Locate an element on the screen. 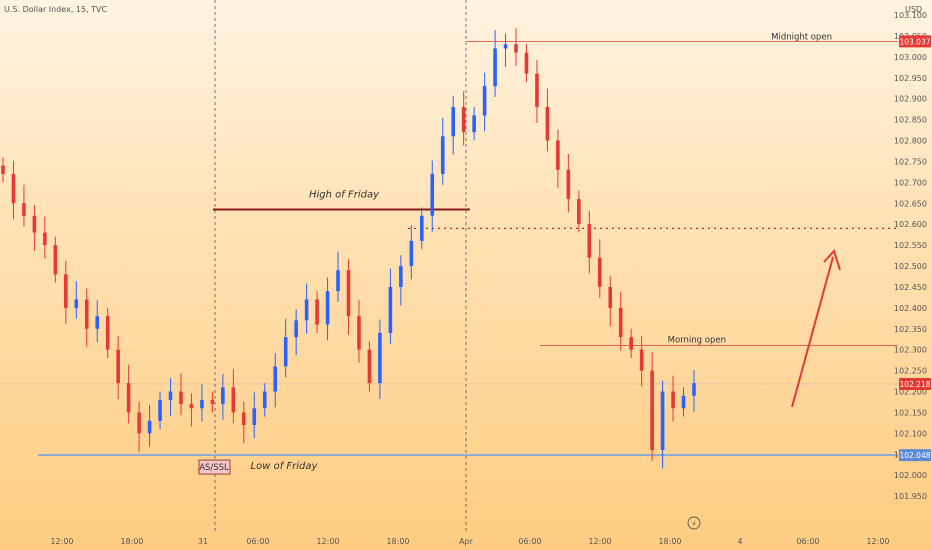 This screenshot has width=932, height=550. y-tick-label: 102.500 is located at coordinates (910, 266).